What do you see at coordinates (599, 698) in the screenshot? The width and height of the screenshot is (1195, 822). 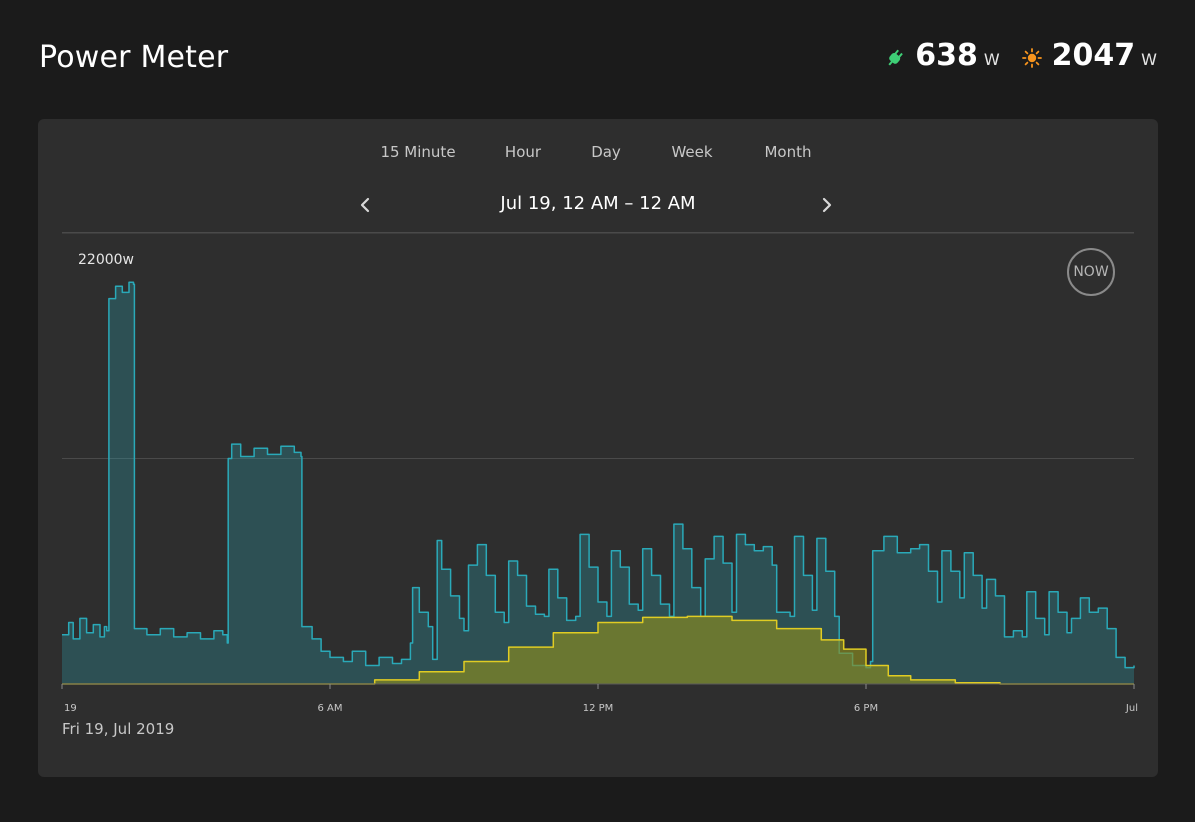 I see `chart-axis: 19 6 AM 12 PM 6 PM Jul` at bounding box center [599, 698].